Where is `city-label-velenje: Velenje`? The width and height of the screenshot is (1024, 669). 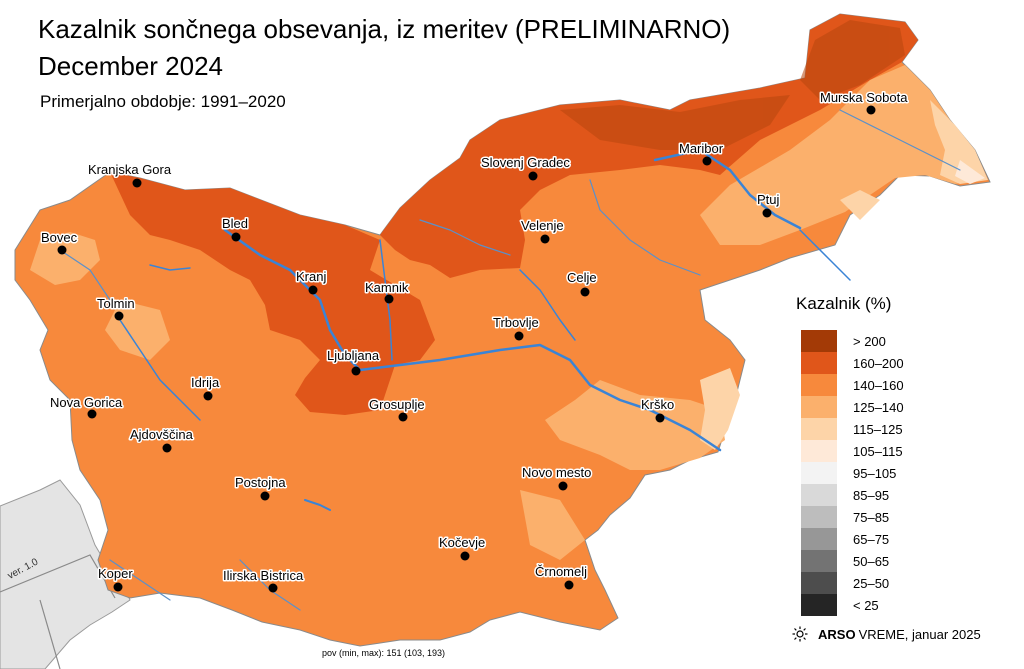
city-label-velenje: Velenje is located at coordinates (542, 225).